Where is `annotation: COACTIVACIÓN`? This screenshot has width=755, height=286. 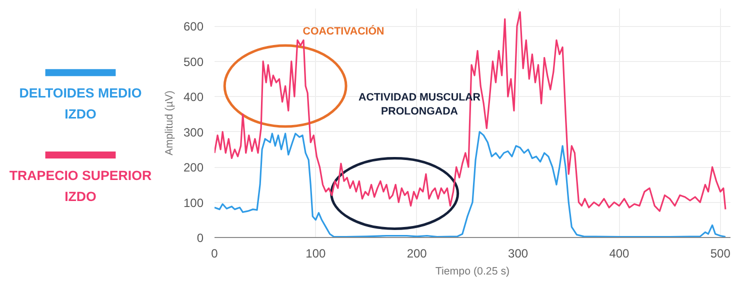 annotation: COACTIVACIÓN is located at coordinates (343, 31).